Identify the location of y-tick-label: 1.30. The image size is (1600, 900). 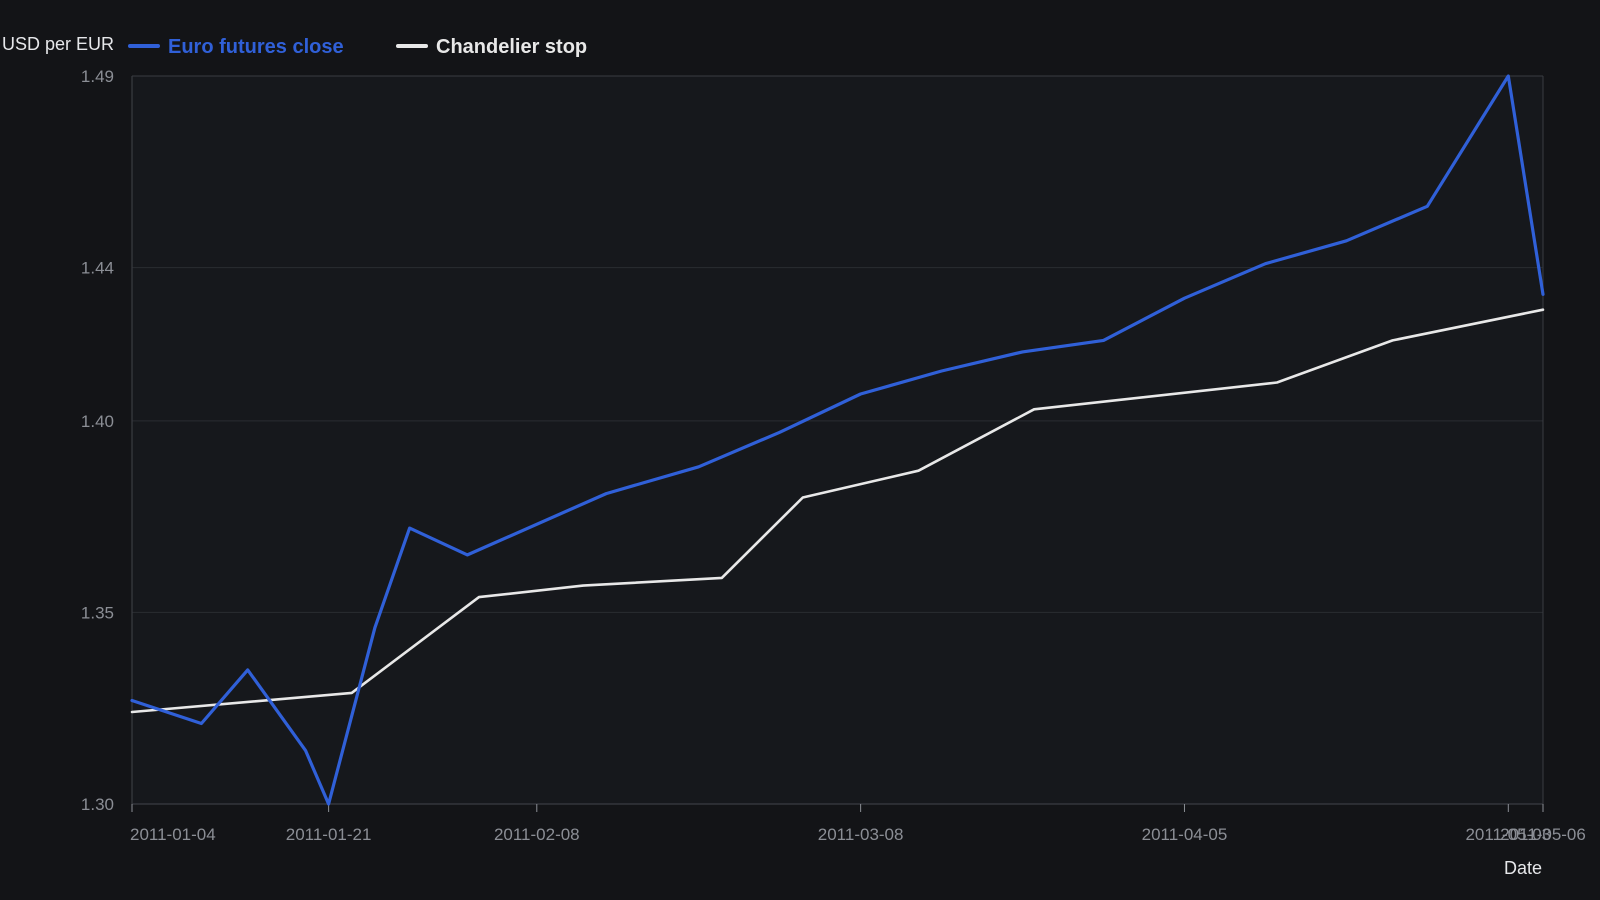
(97, 804).